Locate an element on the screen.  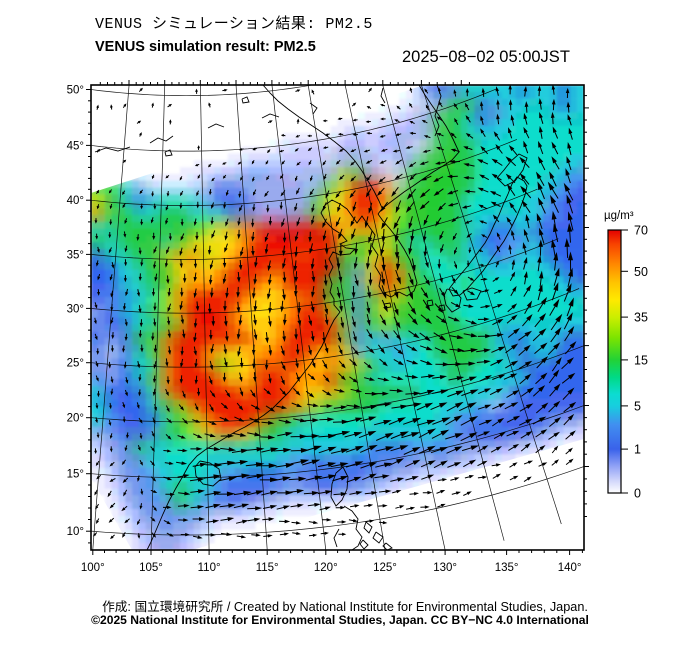
svg-text: 70 is located at coordinates (641, 231).